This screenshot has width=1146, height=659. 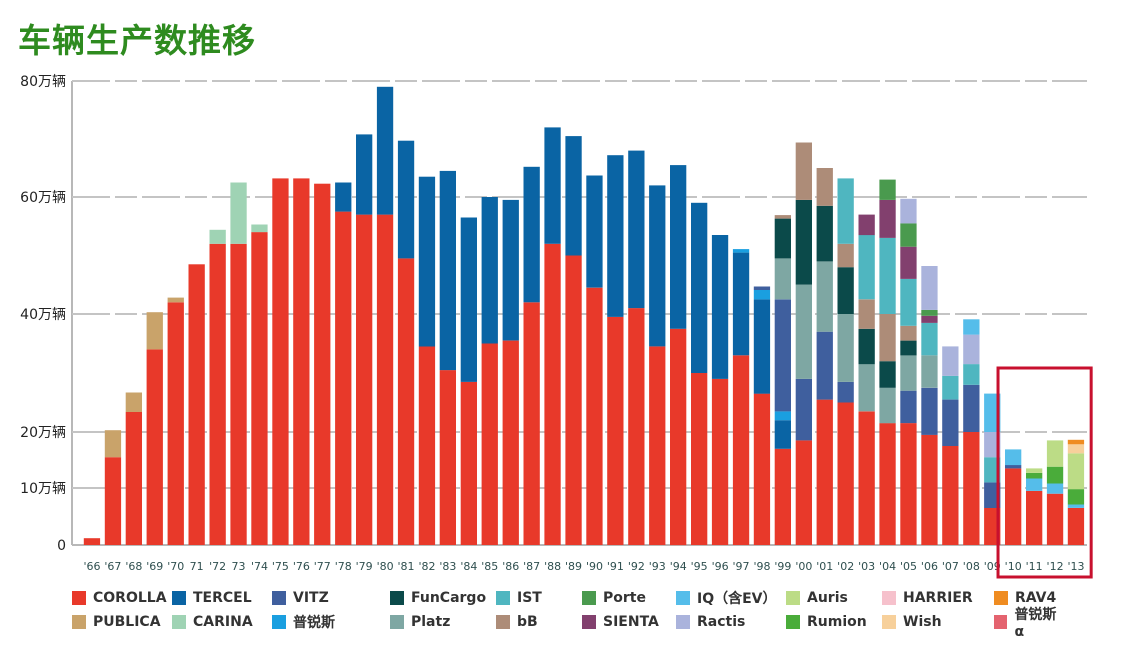 What do you see at coordinates (510, 566) in the screenshot?
I see `x-tick-label: '86` at bounding box center [510, 566].